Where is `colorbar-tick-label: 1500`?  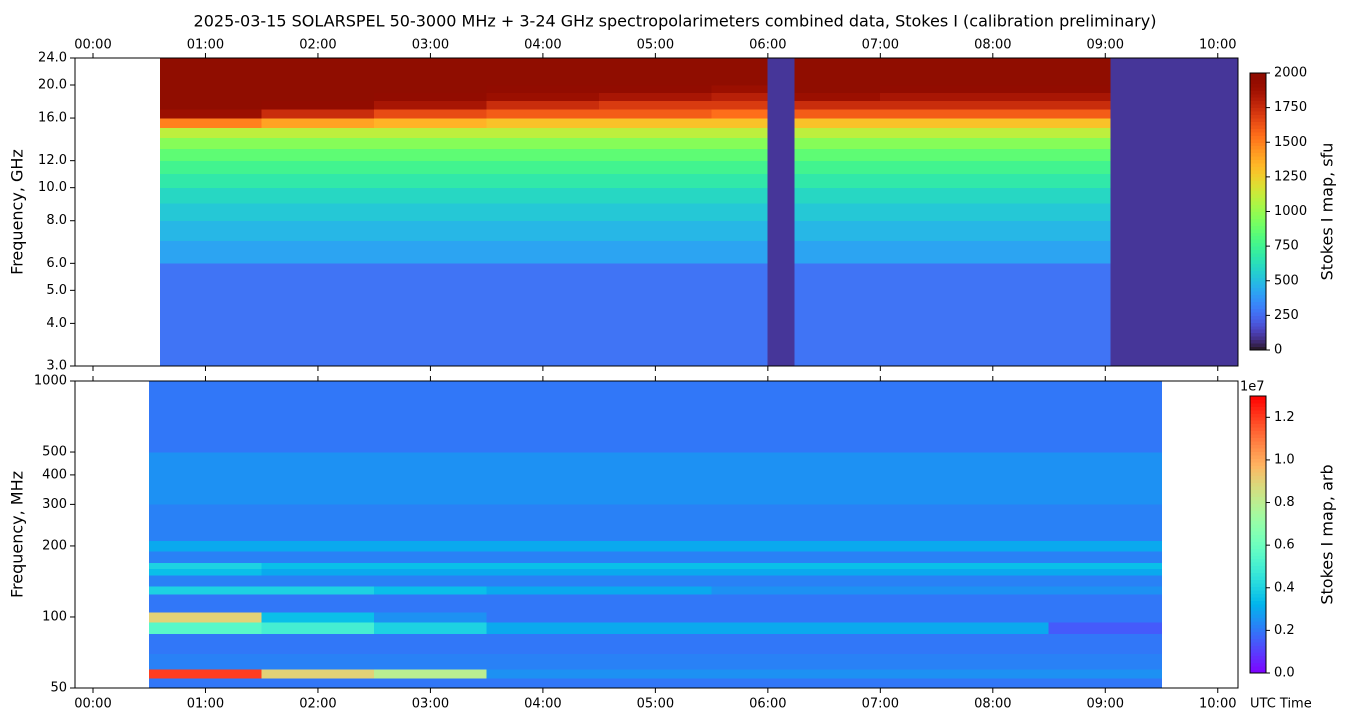
colorbar-tick-label: 1500 is located at coordinates (1290, 142).